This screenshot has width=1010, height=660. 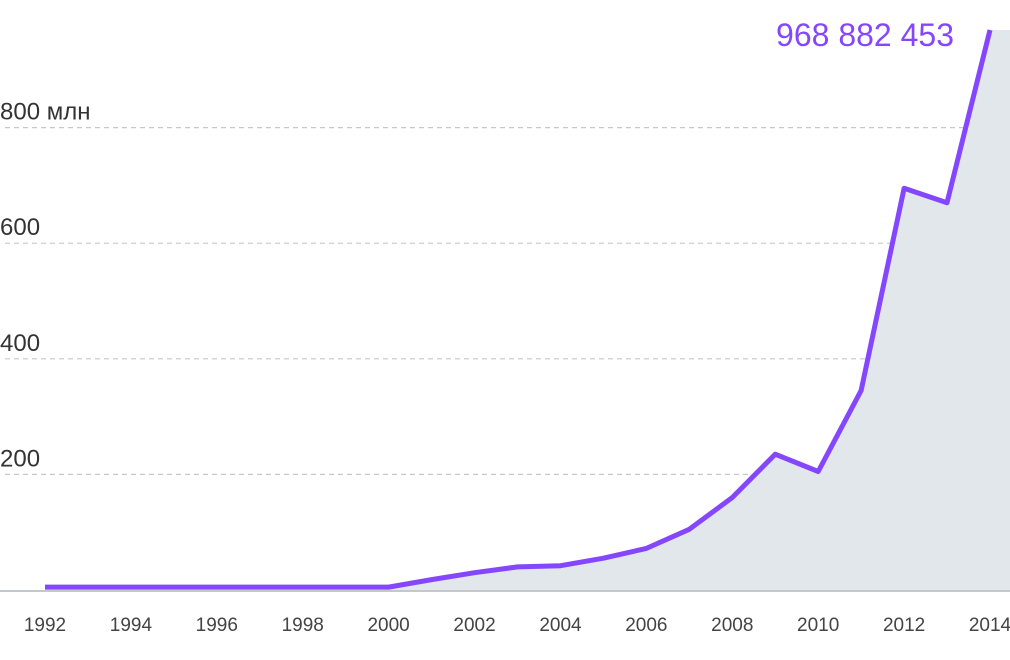 I want to click on y-tick-label: 400, so click(x=20, y=343).